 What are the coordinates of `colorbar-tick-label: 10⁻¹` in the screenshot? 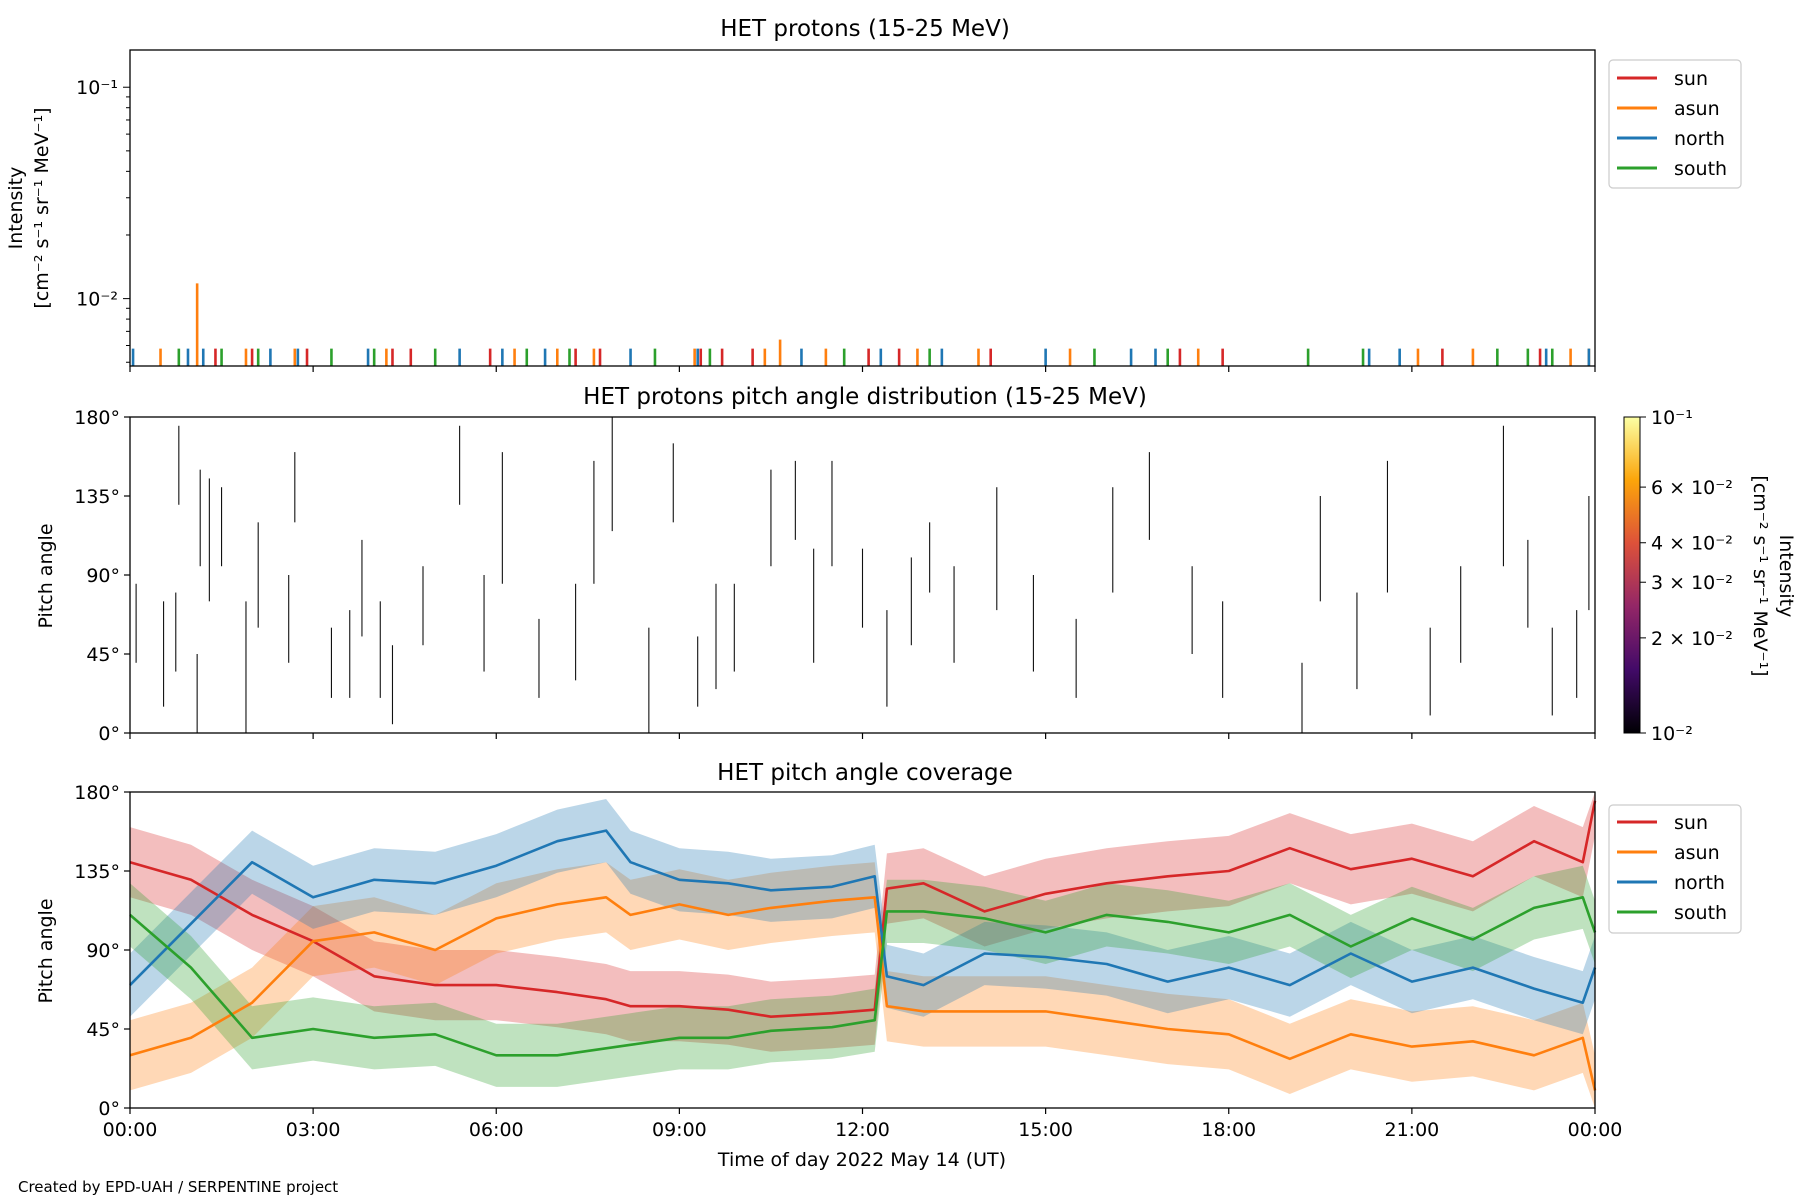 It's located at (1672, 418).